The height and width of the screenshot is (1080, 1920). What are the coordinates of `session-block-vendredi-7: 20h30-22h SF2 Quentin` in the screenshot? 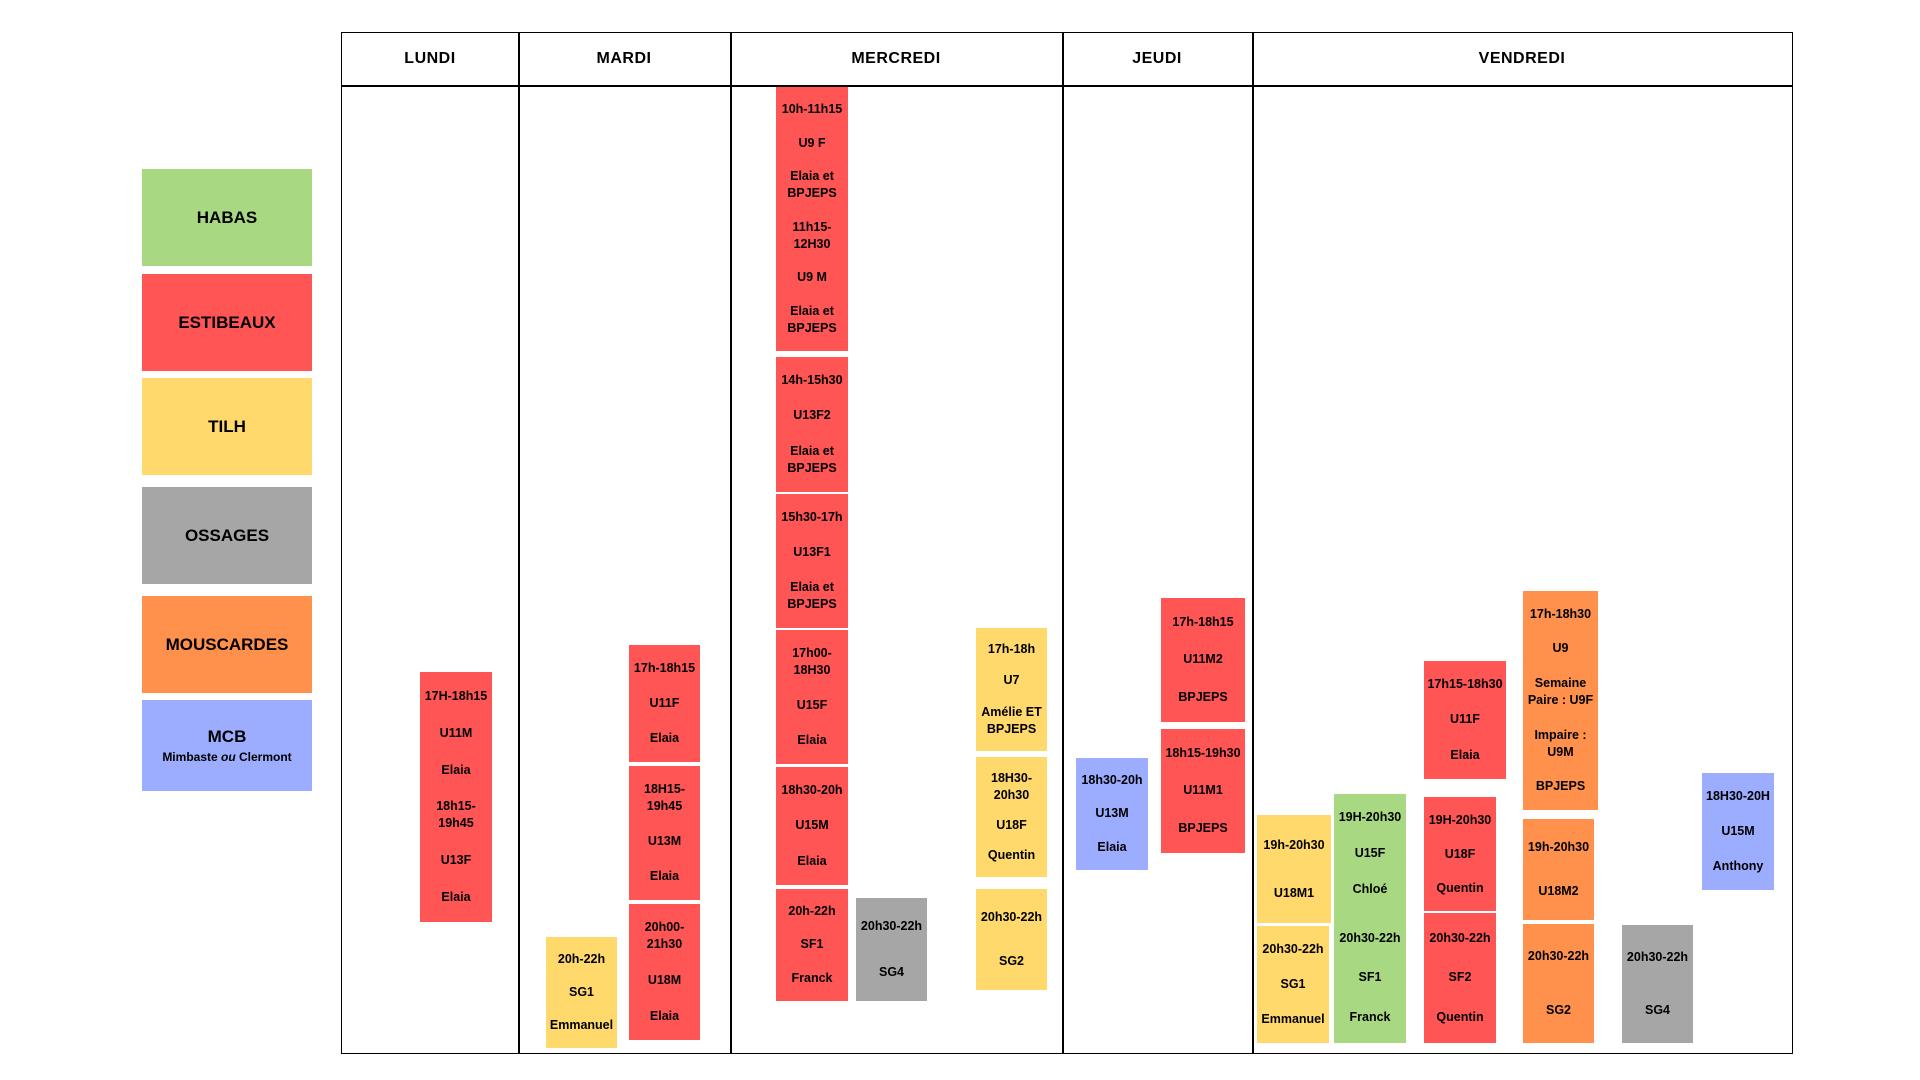 It's located at (1460, 978).